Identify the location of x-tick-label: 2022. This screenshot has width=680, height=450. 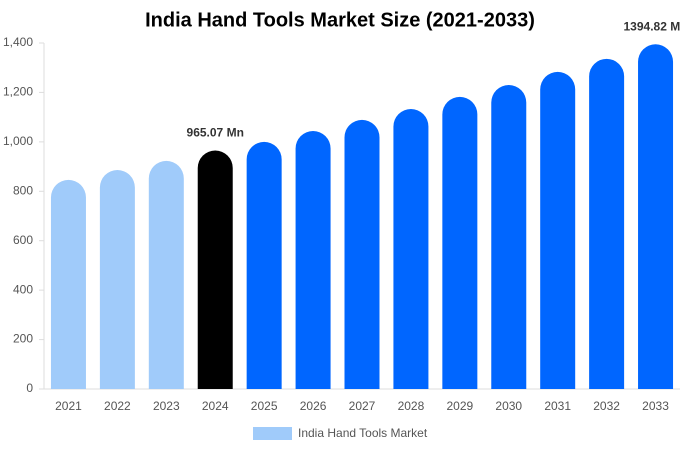
(117, 406).